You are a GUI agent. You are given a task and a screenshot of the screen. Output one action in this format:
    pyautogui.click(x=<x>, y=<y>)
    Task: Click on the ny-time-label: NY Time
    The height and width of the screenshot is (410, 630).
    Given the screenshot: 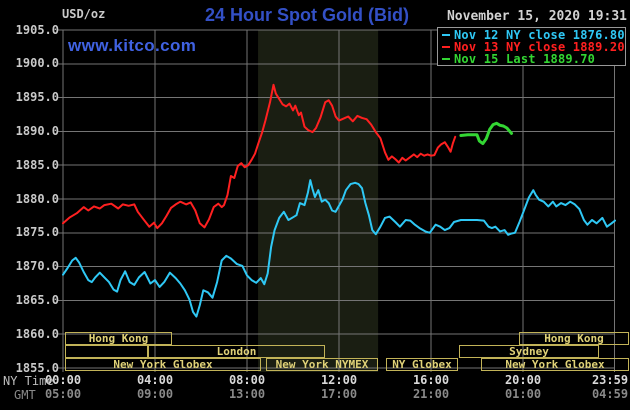 What is the action you would take?
    pyautogui.click(x=28, y=381)
    